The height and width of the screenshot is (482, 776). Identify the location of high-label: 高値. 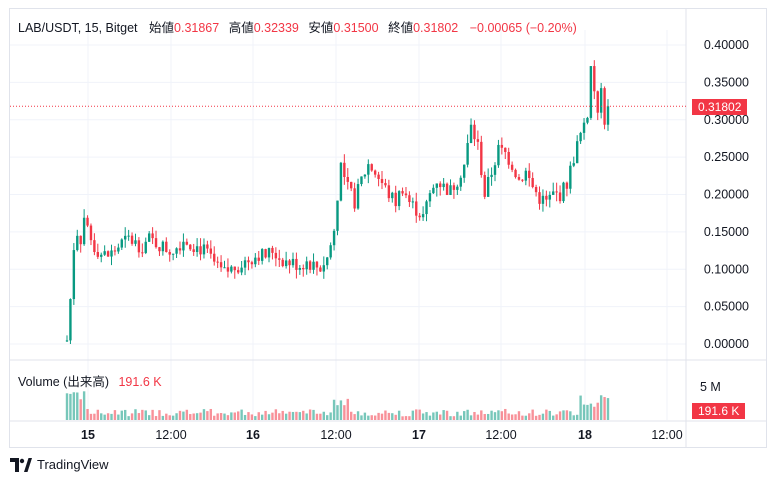
(241, 28).